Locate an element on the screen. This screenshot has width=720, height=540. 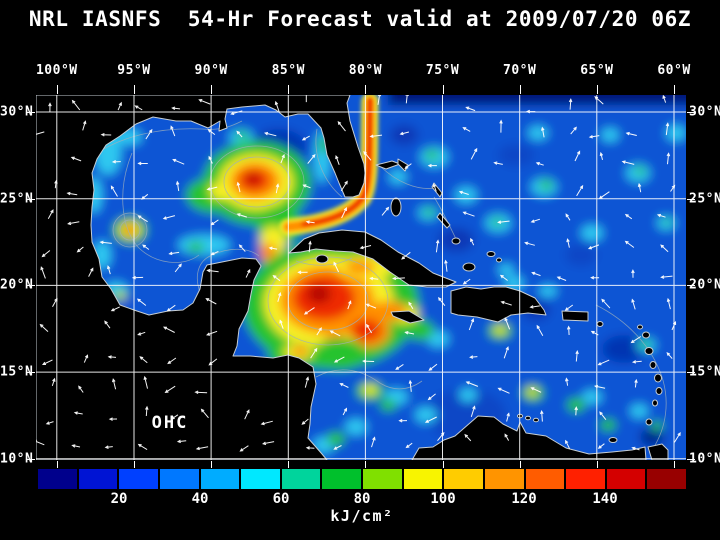
lat-tick-label-left: 10°N is located at coordinates (17, 459).